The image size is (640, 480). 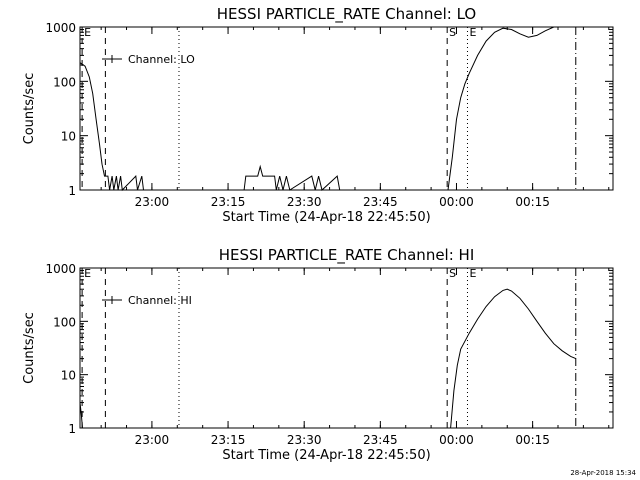 I want to click on chart-0-y-tick-label: 1, so click(x=72, y=191).